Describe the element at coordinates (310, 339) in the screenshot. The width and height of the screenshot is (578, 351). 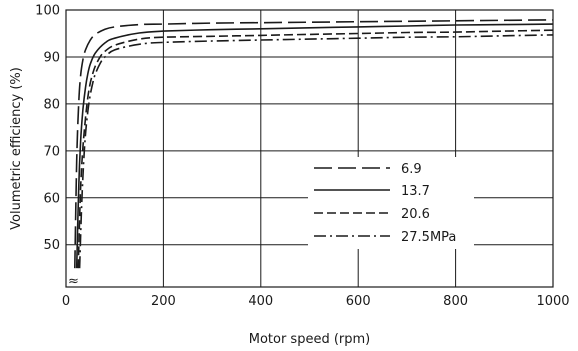
I see `x-axis-title: Motor speed (rpm)` at that location.